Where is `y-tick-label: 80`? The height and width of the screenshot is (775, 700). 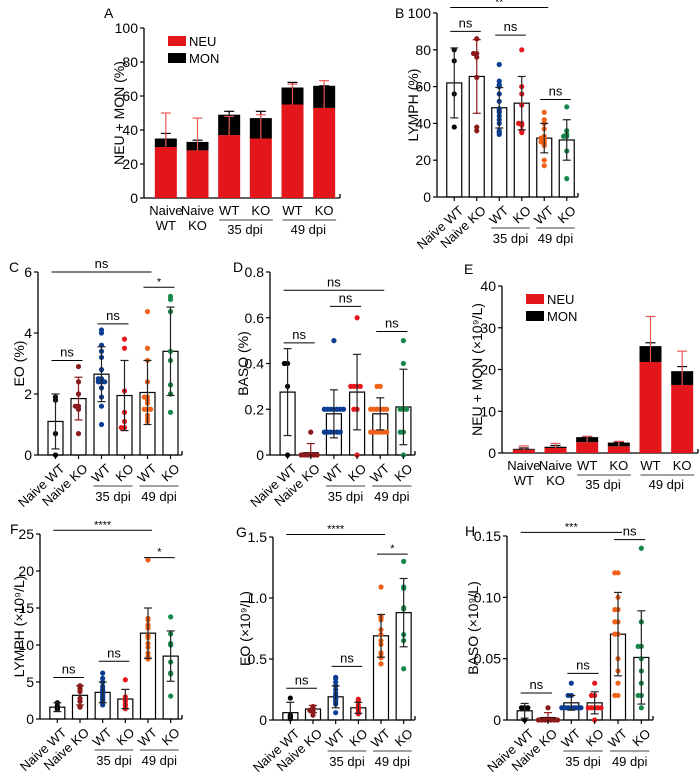
y-tick-label: 80 is located at coordinates (130, 62).